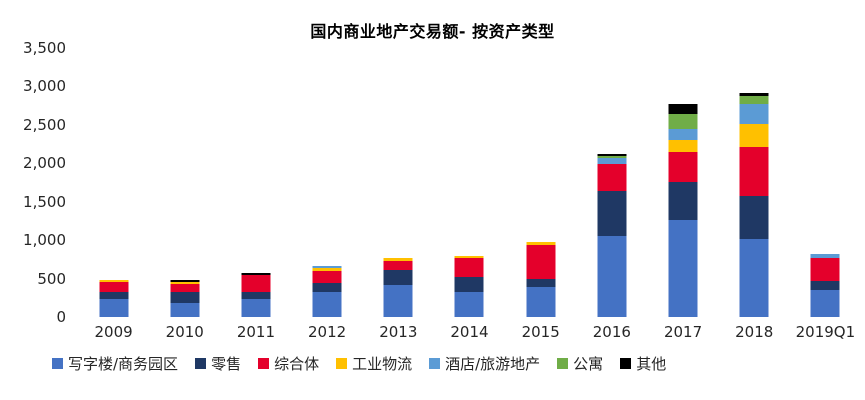 This screenshot has height=400, width=865. Describe the element at coordinates (540, 332) in the screenshot. I see `x-tick-label: 2015` at that location.